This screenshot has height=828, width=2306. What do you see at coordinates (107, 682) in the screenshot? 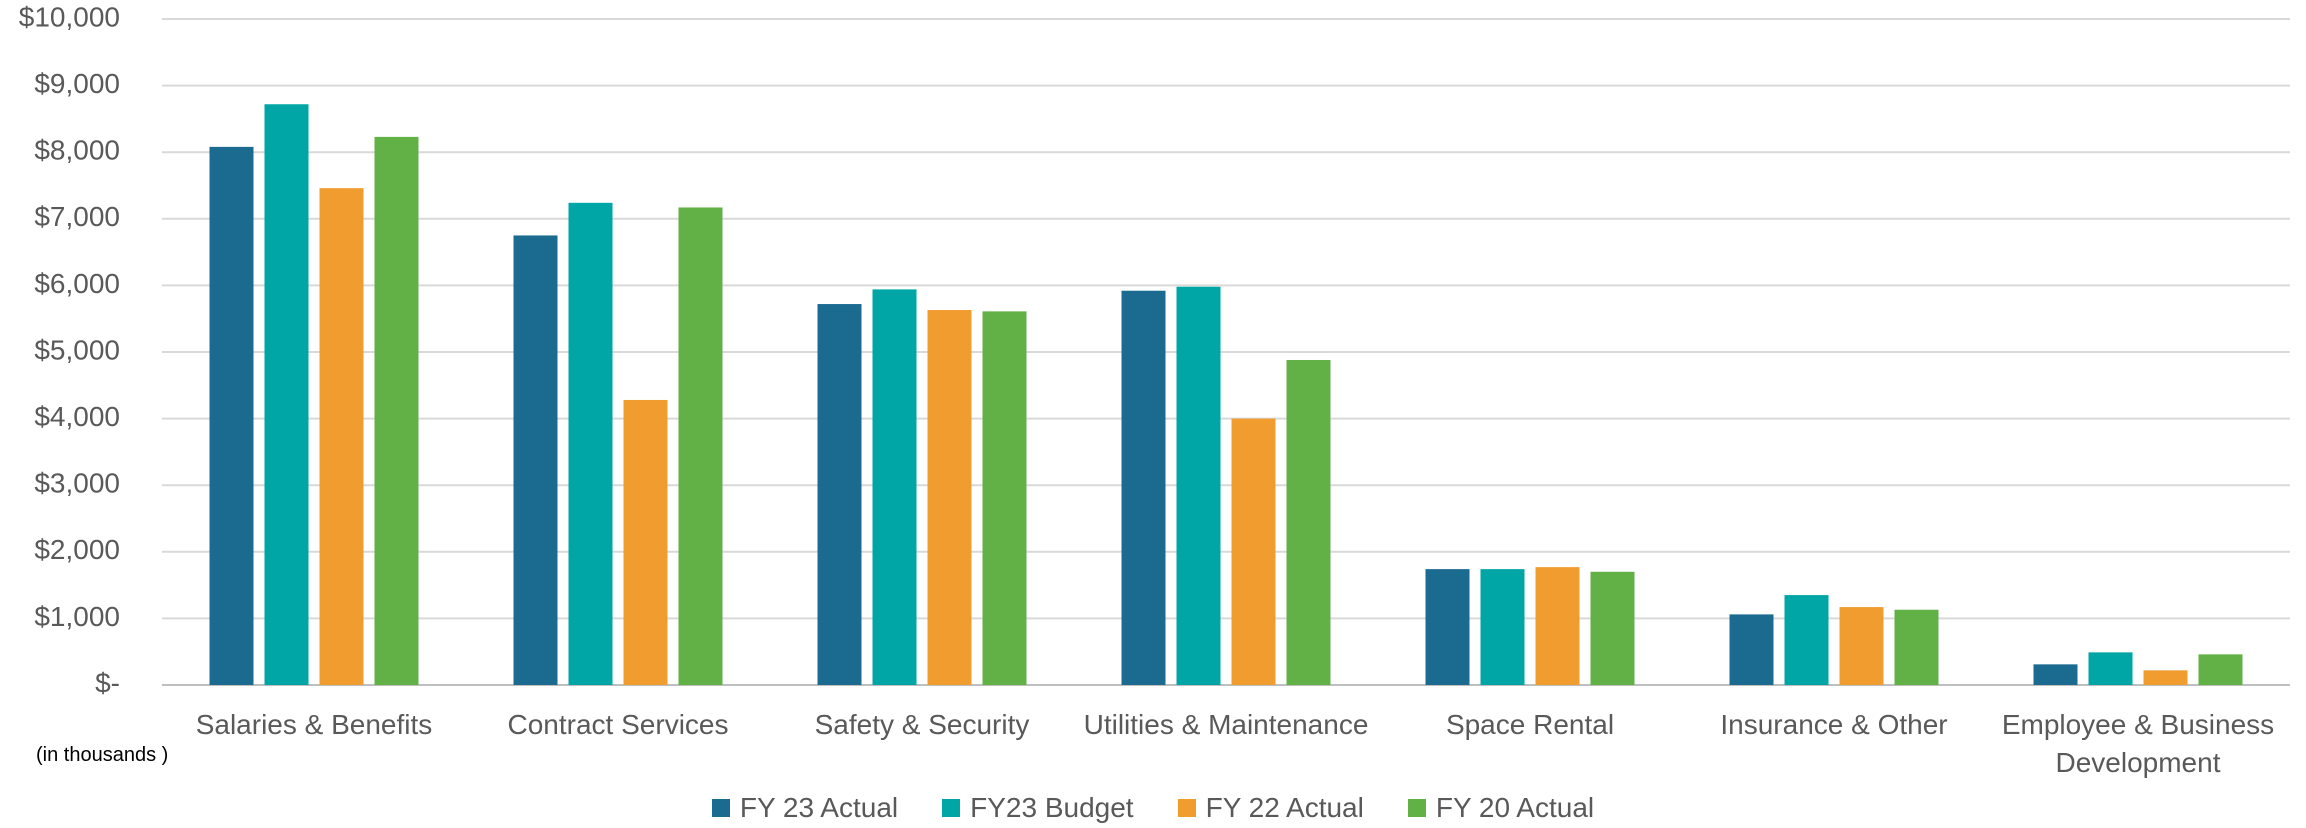
I see `y-tick-label: $-` at bounding box center [107, 682].